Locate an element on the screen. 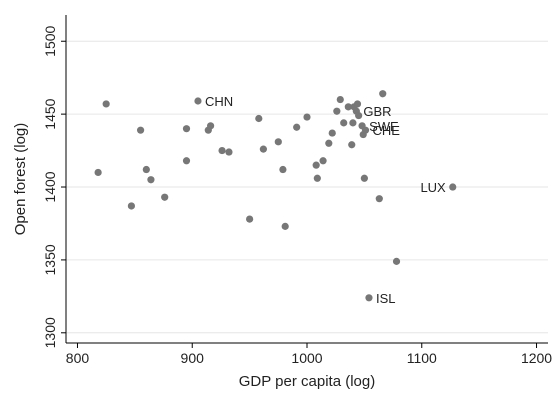 This screenshot has width=560, height=394. y-tick-label: 1450 is located at coordinates (50, 113).